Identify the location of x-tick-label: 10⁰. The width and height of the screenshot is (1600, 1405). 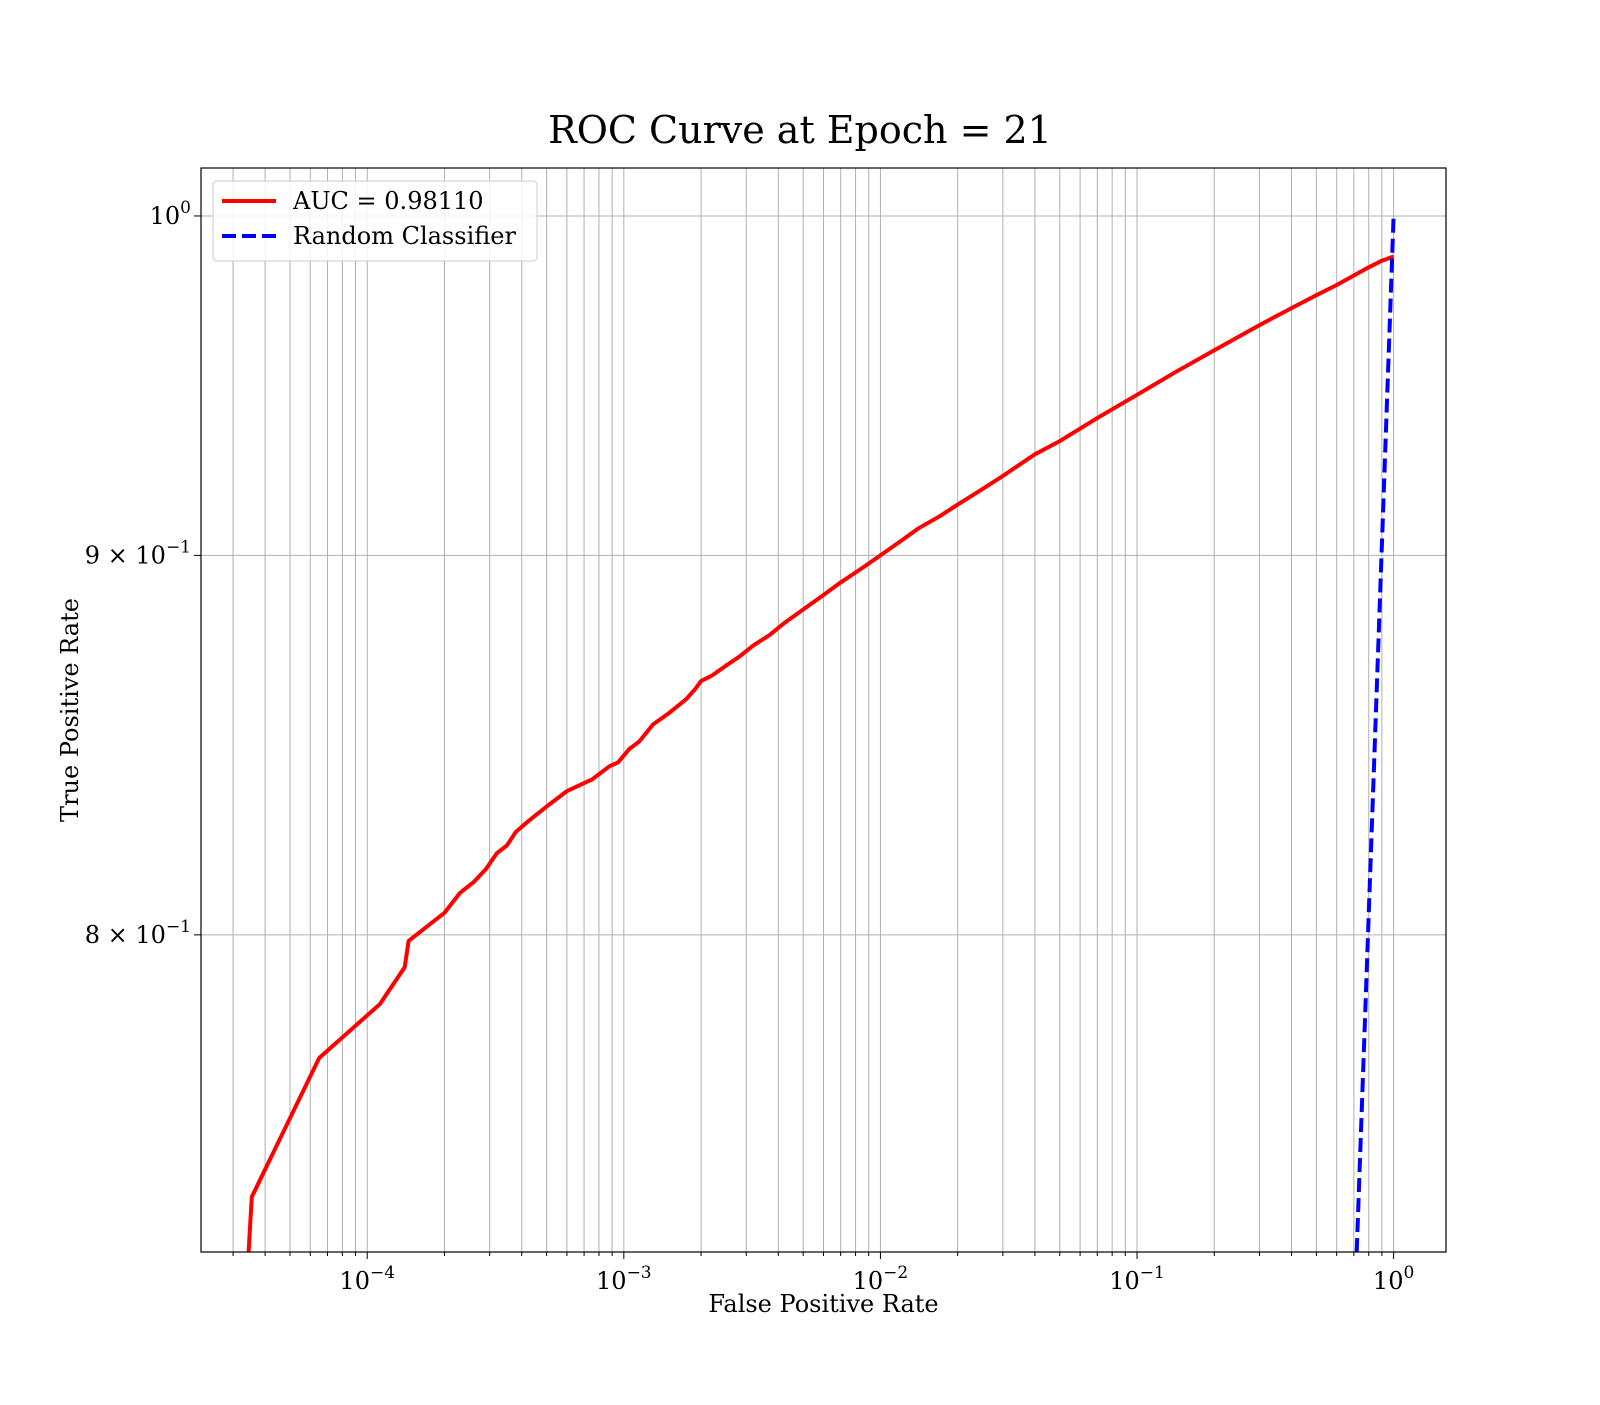
(1393, 1279).